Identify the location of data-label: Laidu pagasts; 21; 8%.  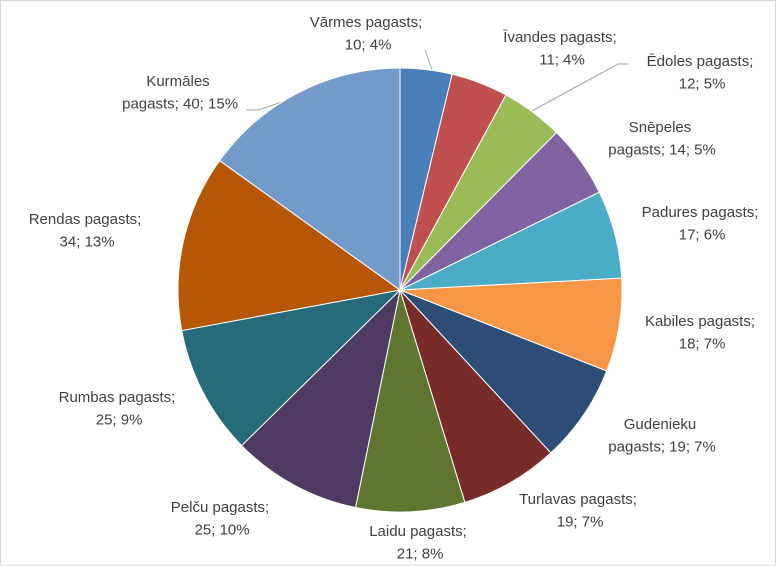
(418, 543).